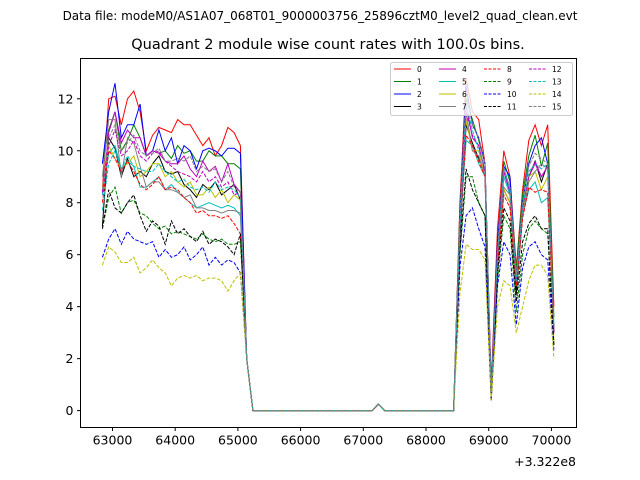  I want to click on x-tick-label: 65000, so click(238, 440).